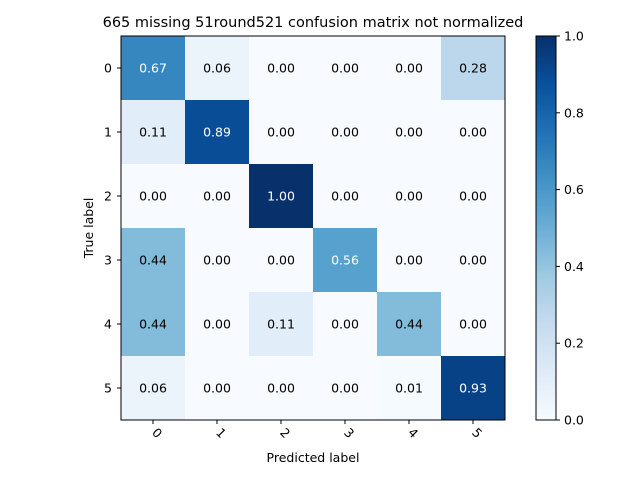  I want to click on x-axis-label: Predicted label, so click(313, 457).